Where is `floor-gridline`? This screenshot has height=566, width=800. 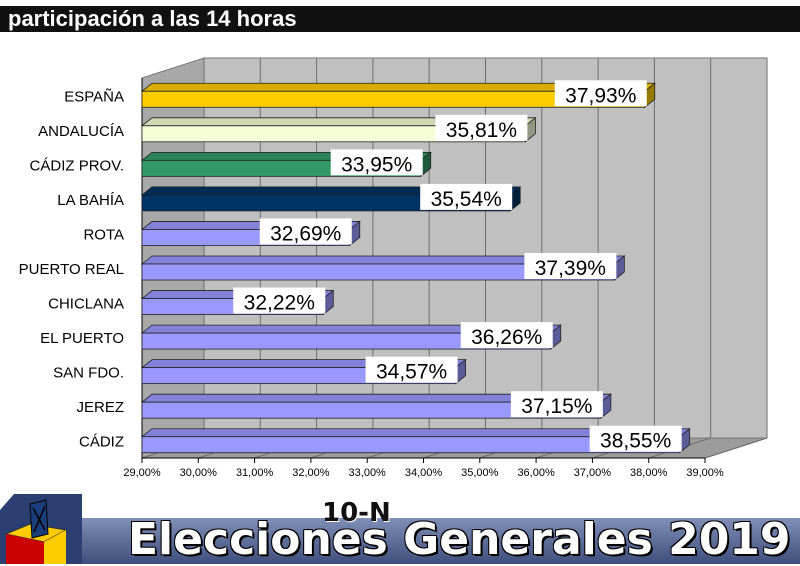
floor-gridline is located at coordinates (736, 448).